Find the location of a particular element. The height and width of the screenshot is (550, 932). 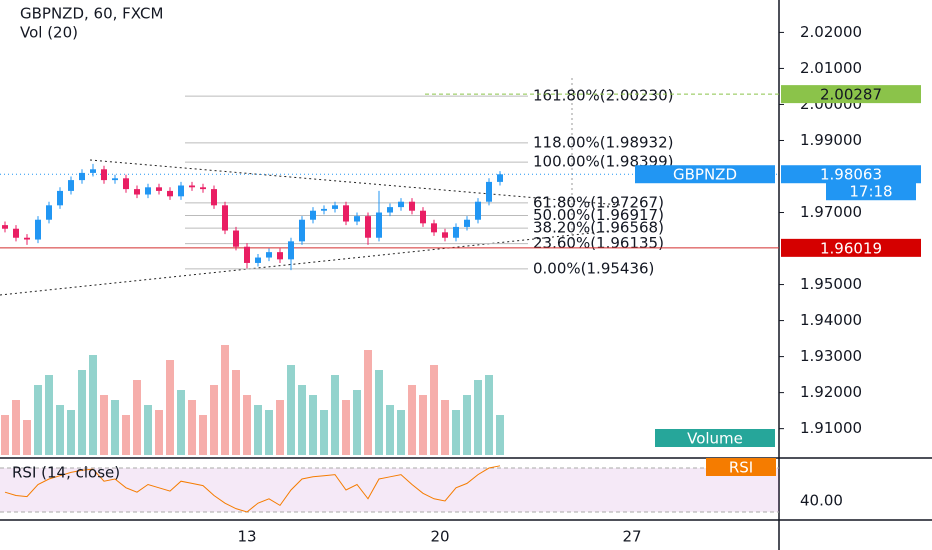

fib-label: 38.20%(1.96568) is located at coordinates (598, 228).